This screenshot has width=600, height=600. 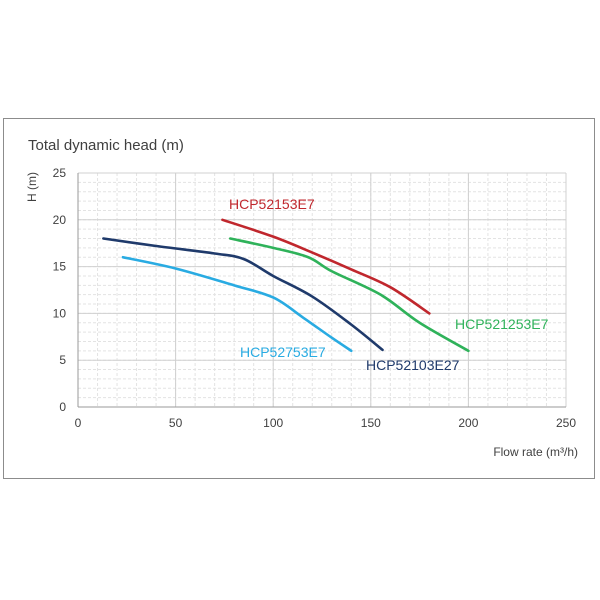 I want to click on series-line-hcp52153e7, so click(x=326, y=266).